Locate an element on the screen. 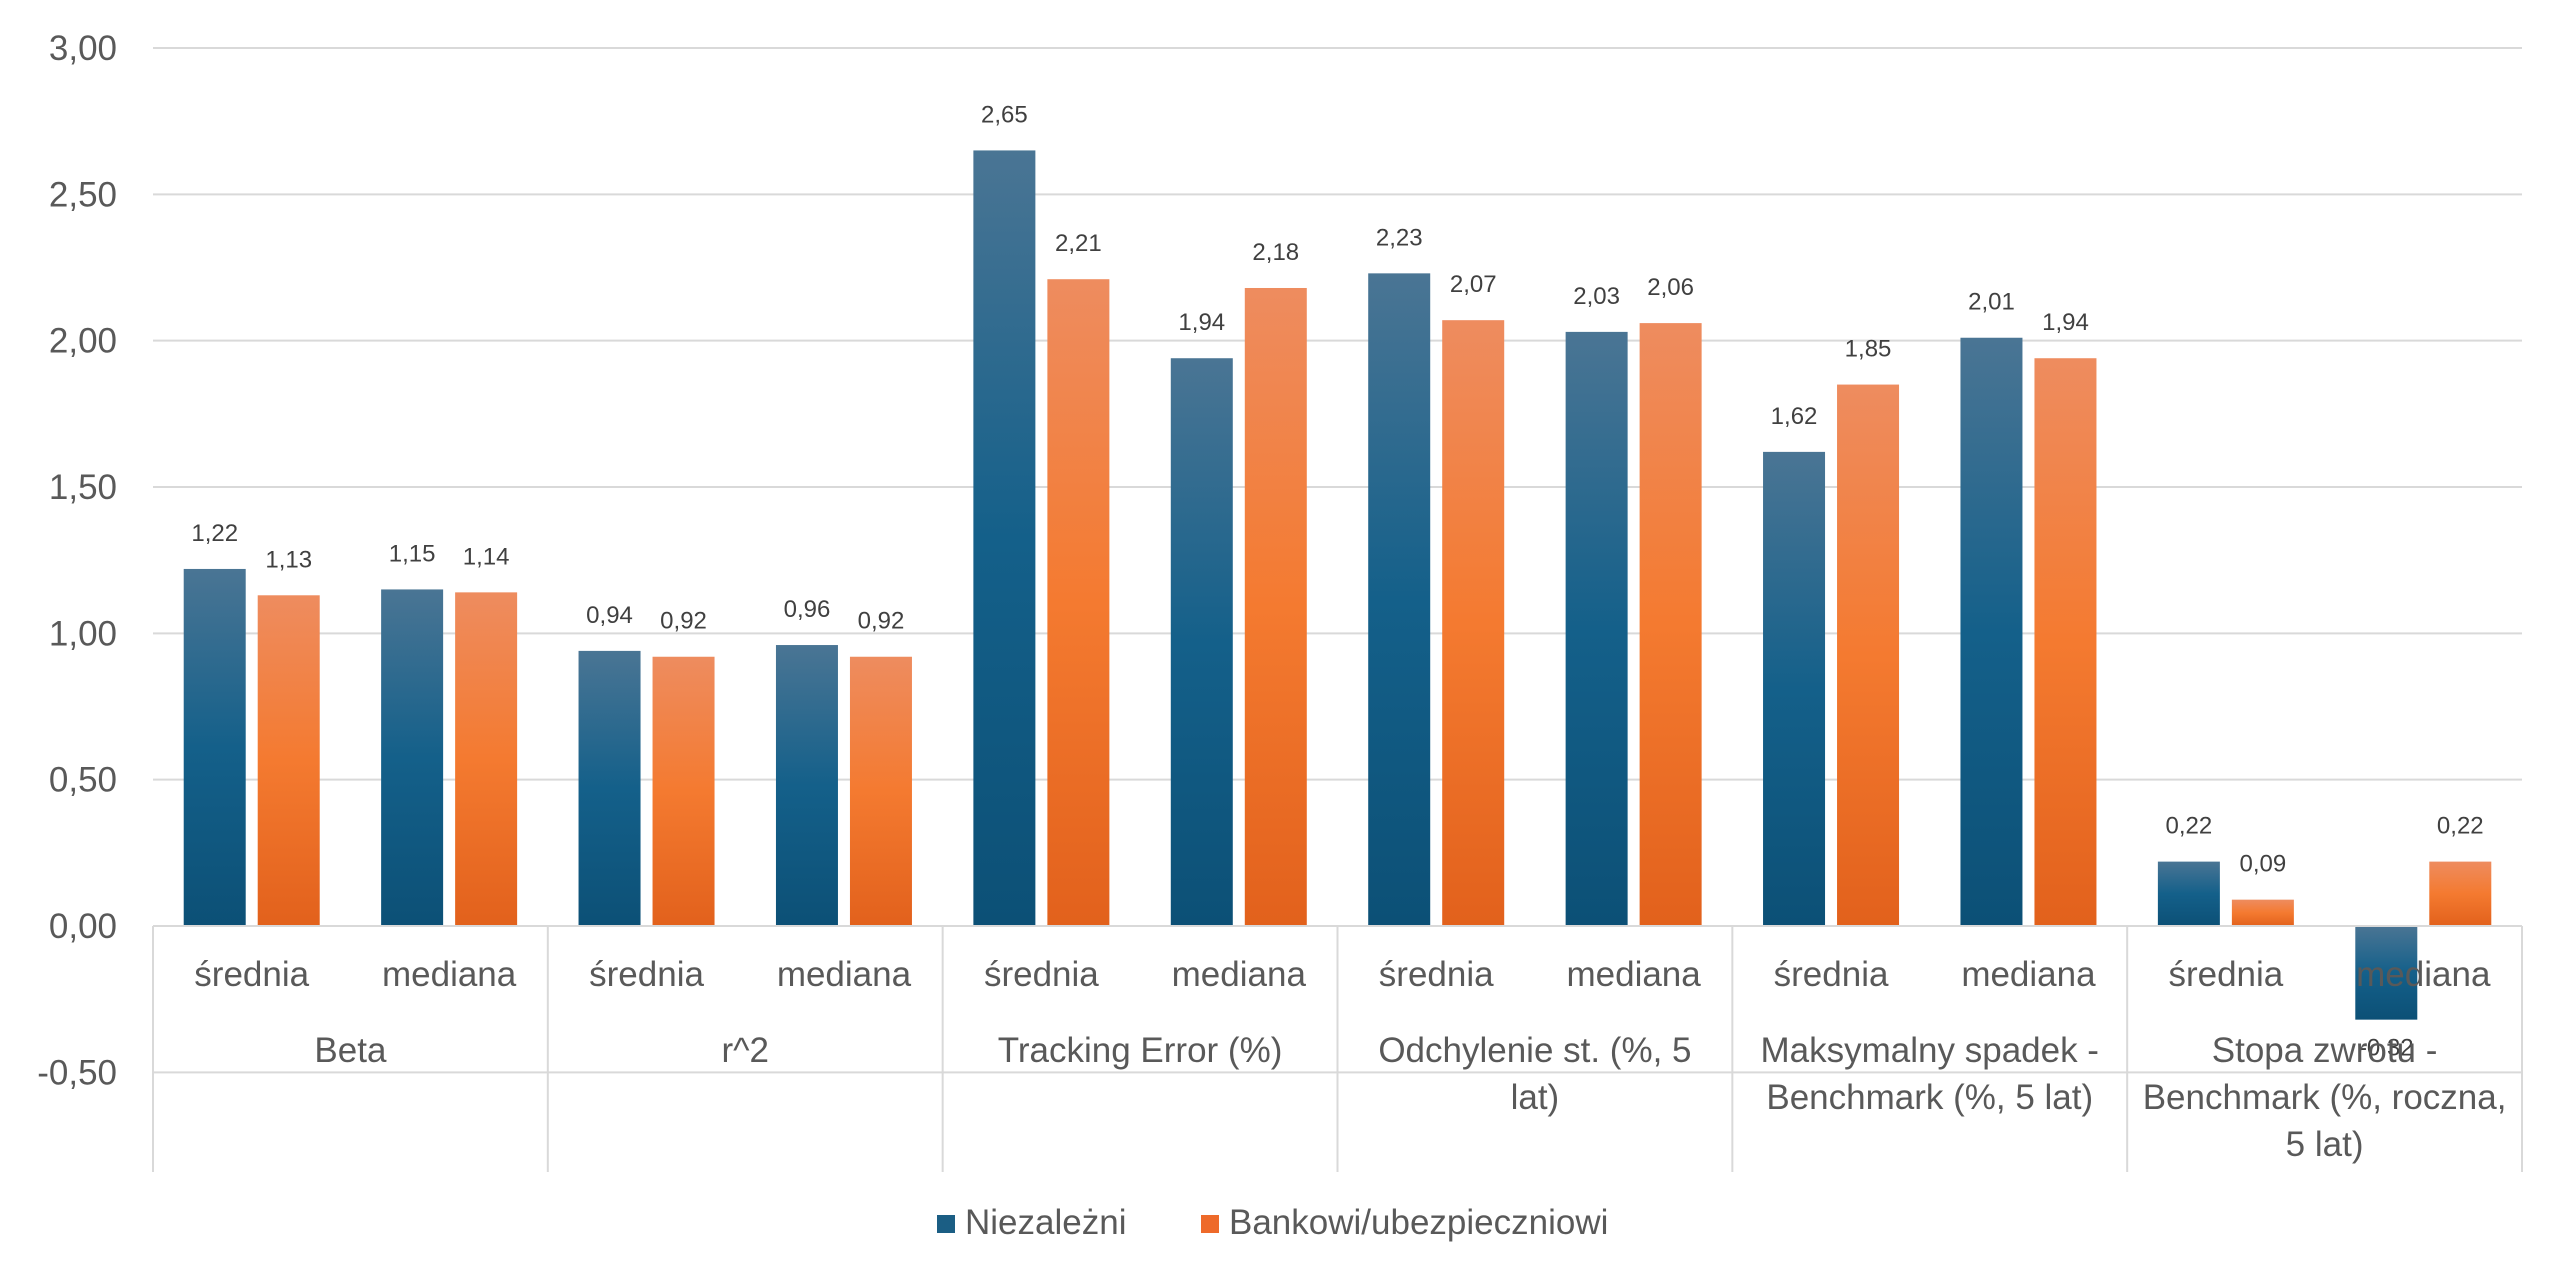 Image resolution: width=2560 pixels, height=1283 pixels. x-group-label: Benchmark (%, 5 lat) is located at coordinates (1929, 1097).